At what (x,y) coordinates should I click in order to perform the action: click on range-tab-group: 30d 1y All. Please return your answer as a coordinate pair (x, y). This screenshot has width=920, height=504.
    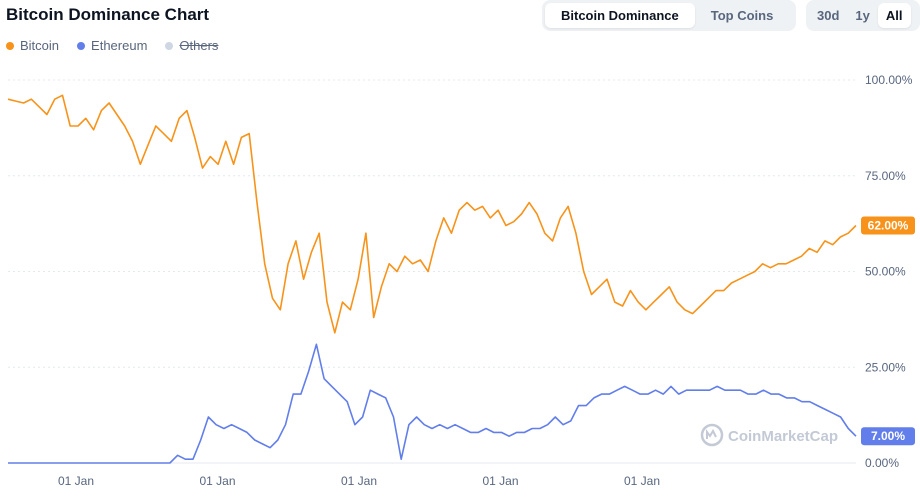
    Looking at the image, I should click on (863, 15).